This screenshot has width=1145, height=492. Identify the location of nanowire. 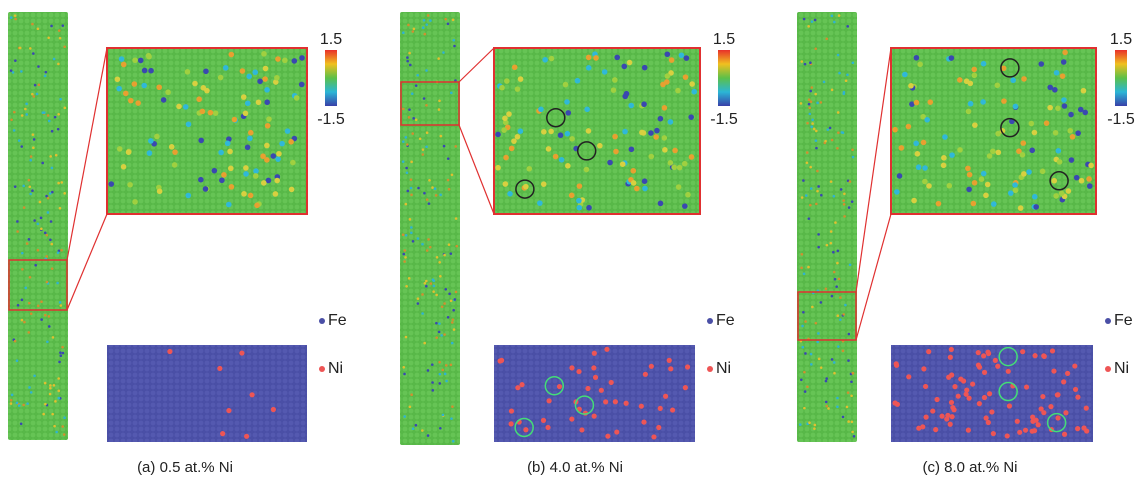
(430, 228).